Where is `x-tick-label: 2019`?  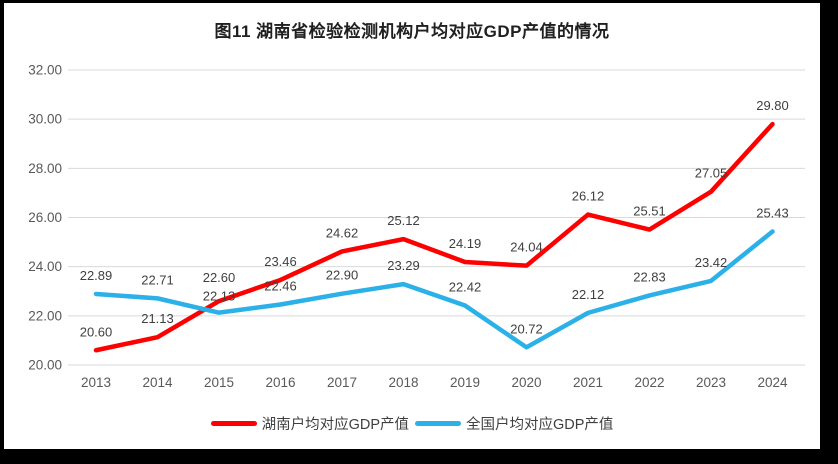
x-tick-label: 2019 is located at coordinates (465, 382).